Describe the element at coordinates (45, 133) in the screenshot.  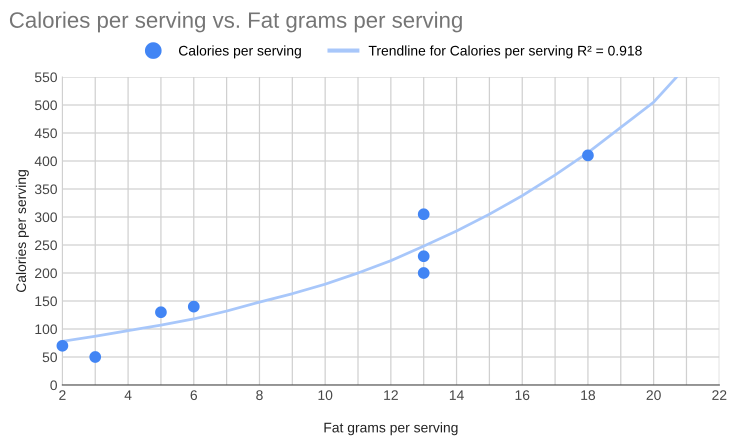
I see `y-tick-label: 450` at that location.